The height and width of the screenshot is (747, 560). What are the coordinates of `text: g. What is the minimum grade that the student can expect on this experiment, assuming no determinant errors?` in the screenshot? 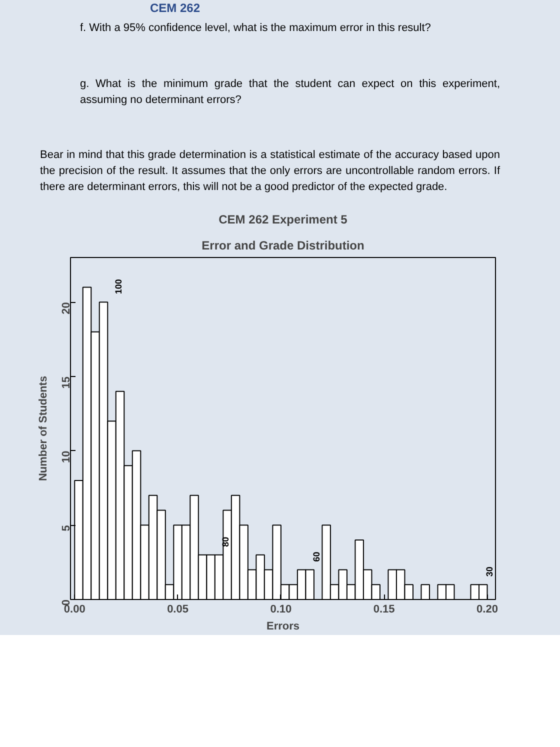 It's located at (290, 92).